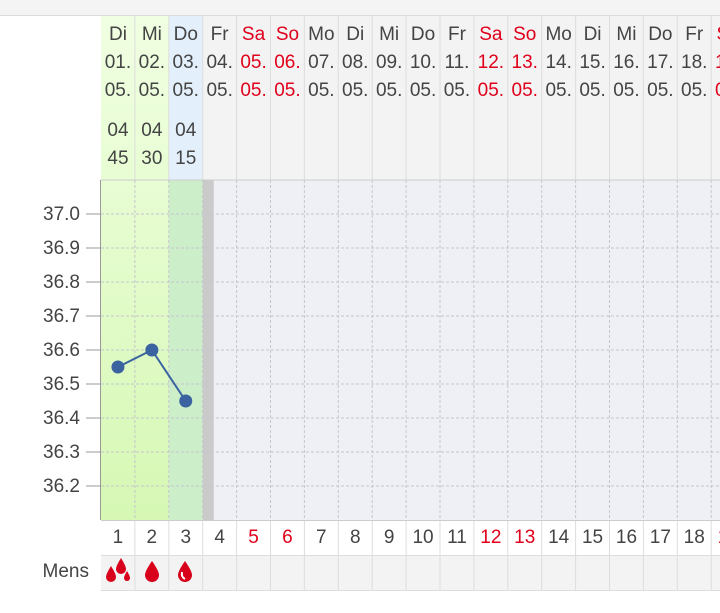 The width and height of the screenshot is (720, 613). I want to click on y-tick-label: 36.2, so click(61, 486).